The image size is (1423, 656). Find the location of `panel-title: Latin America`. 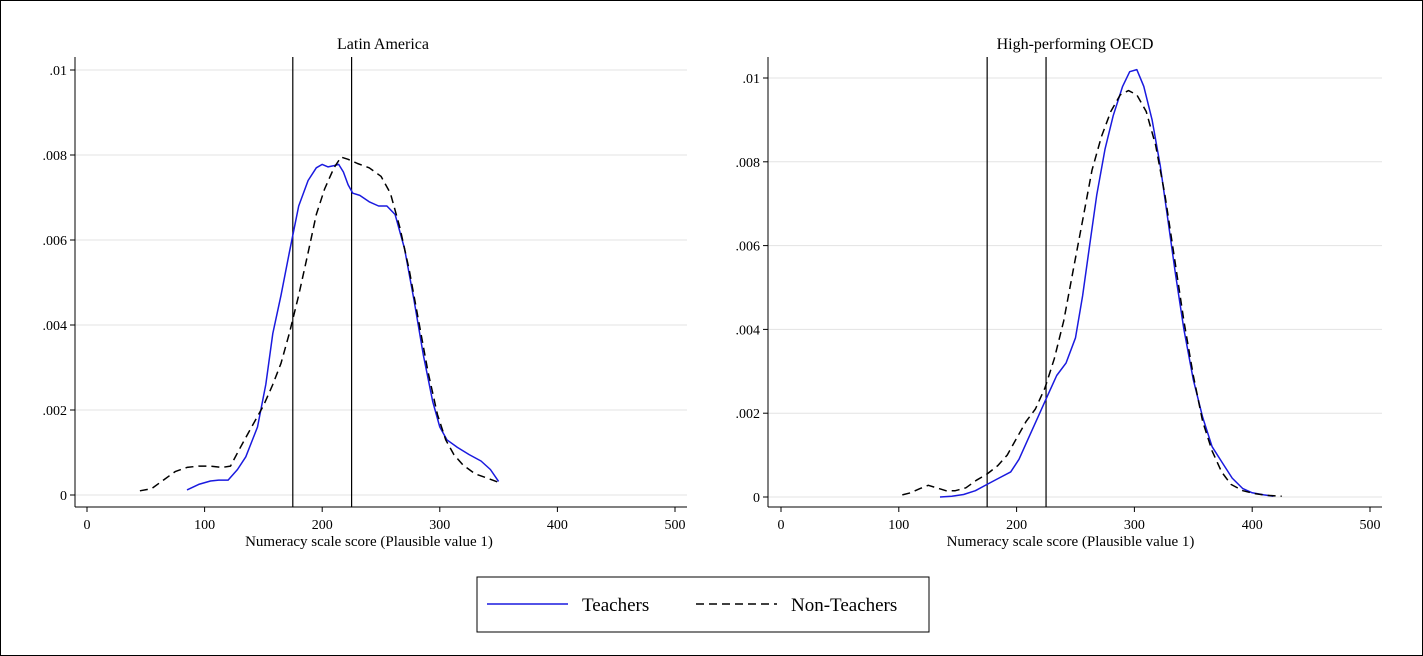

panel-title: Latin America is located at coordinates (383, 44).